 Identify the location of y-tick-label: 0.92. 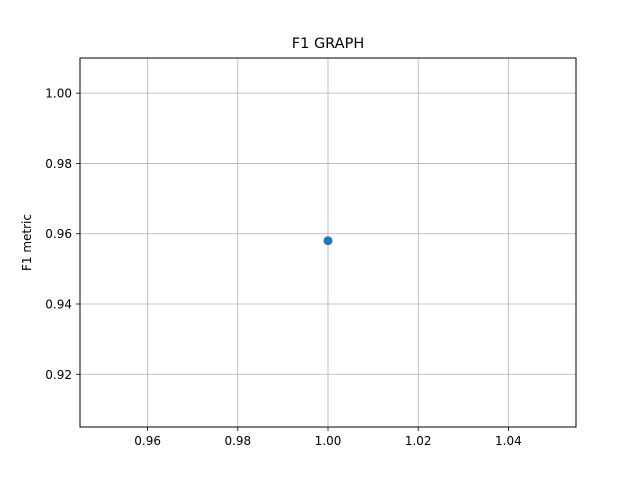
(58, 375).